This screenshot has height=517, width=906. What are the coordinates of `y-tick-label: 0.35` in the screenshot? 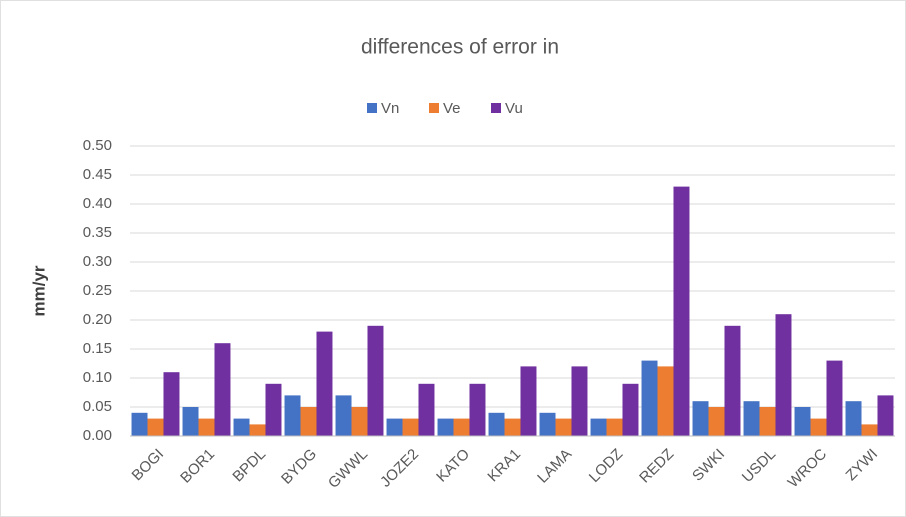 It's located at (97, 232).